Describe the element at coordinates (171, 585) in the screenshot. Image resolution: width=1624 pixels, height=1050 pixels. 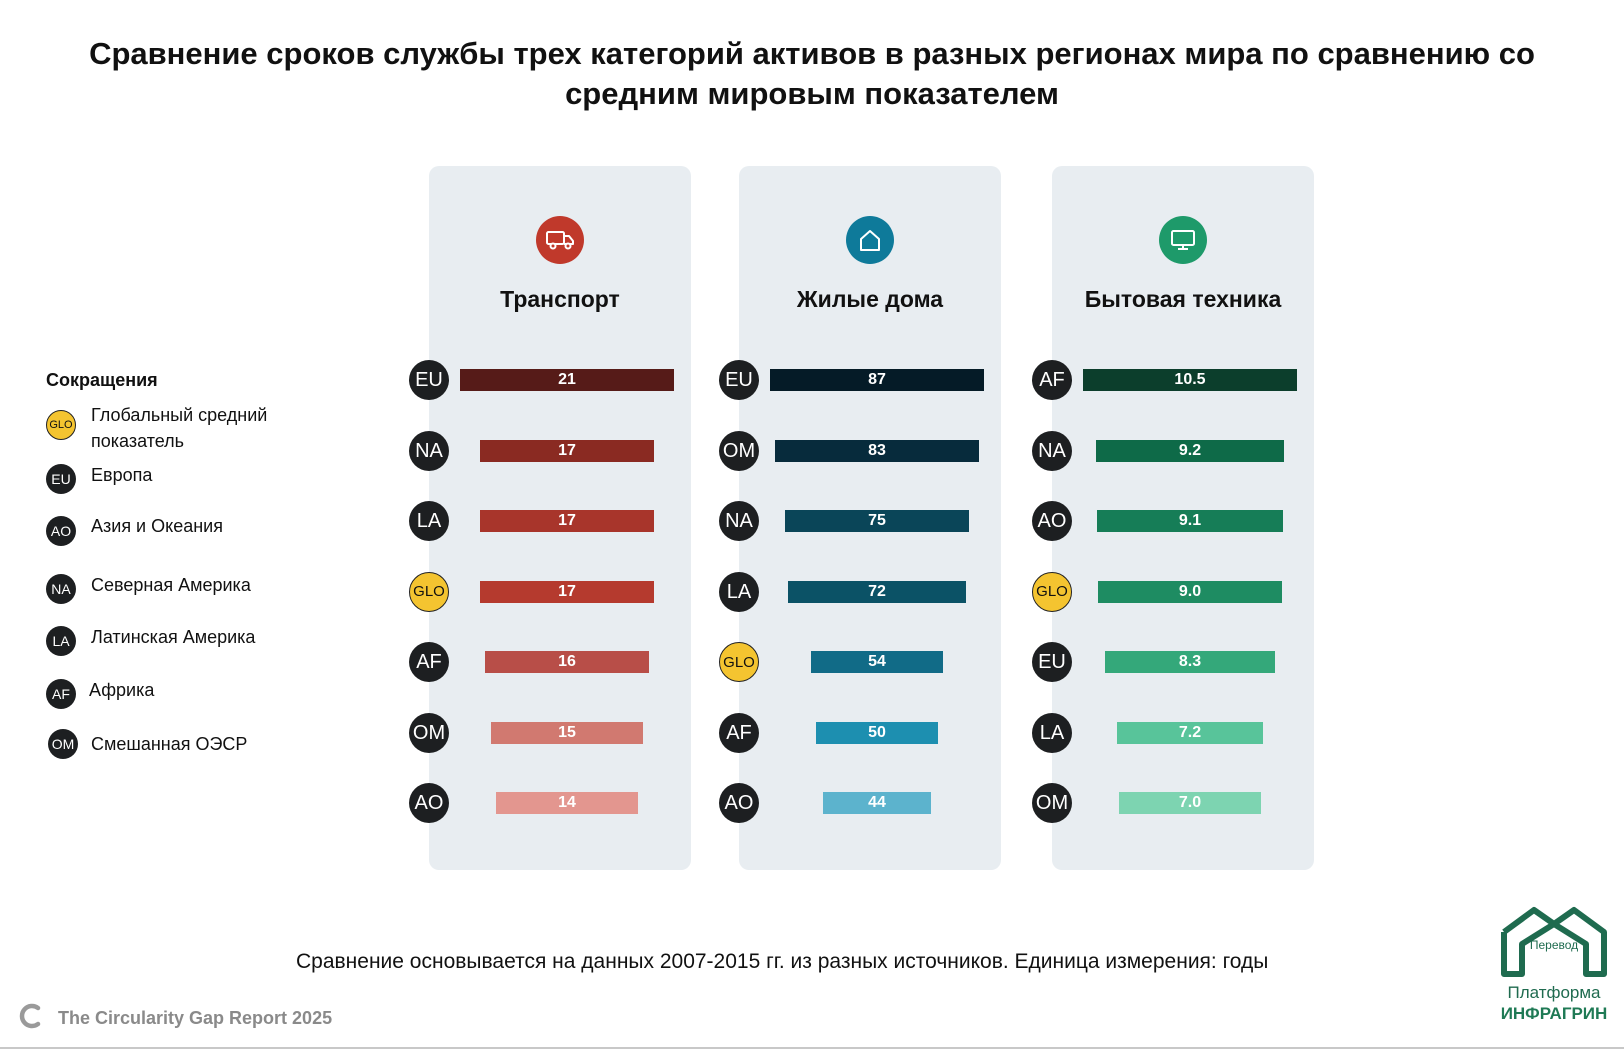
I see `legend-label: Северная Америка` at that location.